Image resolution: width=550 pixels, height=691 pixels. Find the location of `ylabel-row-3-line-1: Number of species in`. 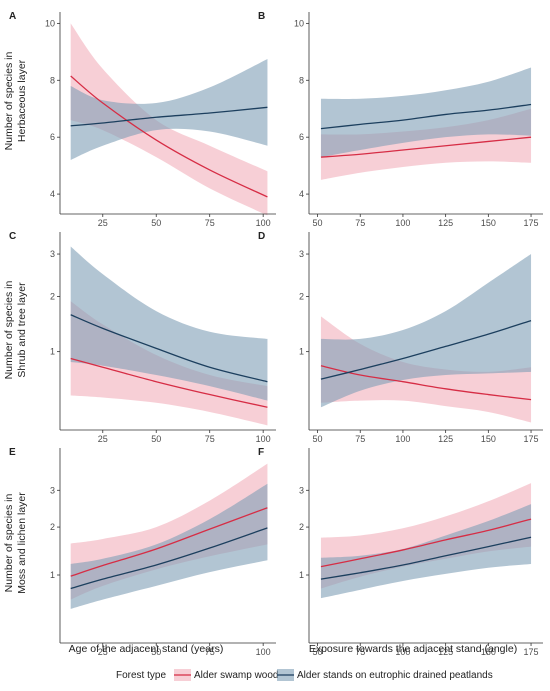

ylabel-row-3-line-1: Number of species in is located at coordinates (9, 543).